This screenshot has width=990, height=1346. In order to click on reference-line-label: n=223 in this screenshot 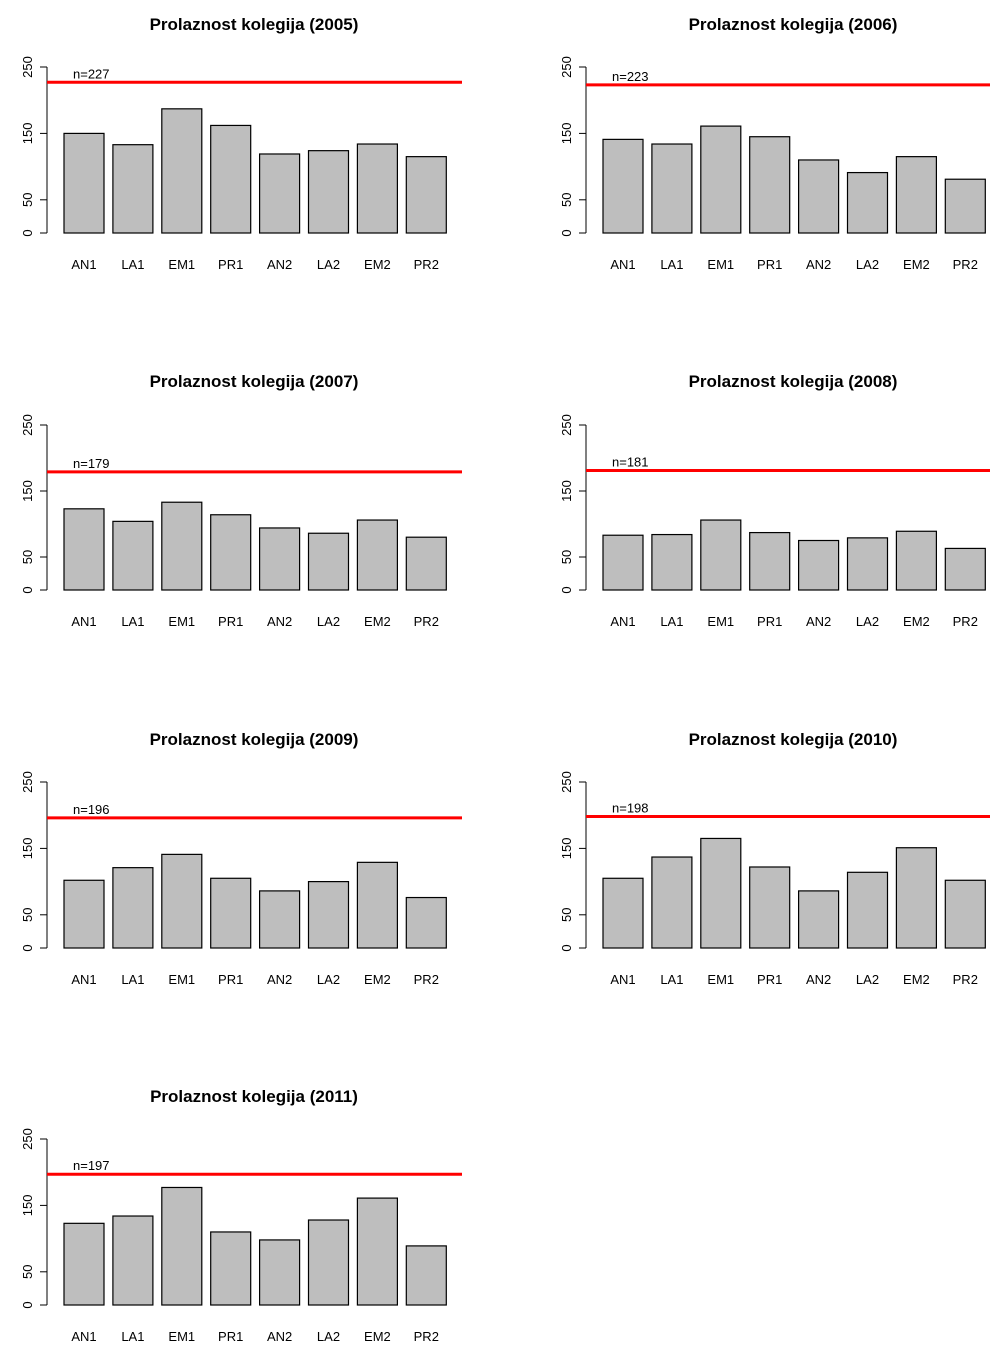, I will do `click(630, 76)`.